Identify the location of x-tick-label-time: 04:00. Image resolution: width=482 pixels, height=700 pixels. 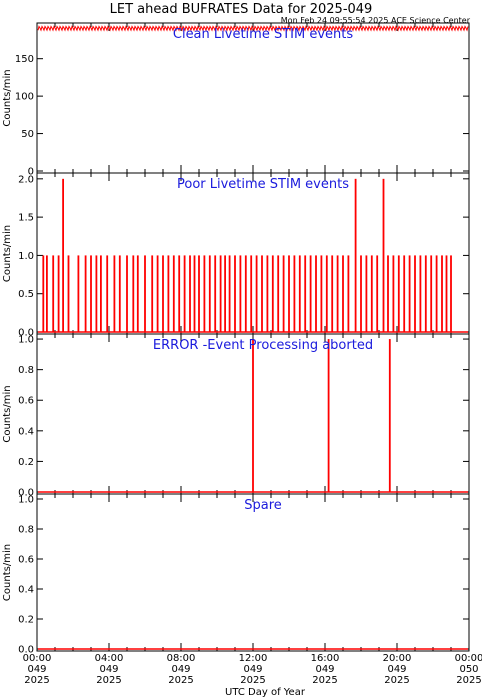
(109, 658).